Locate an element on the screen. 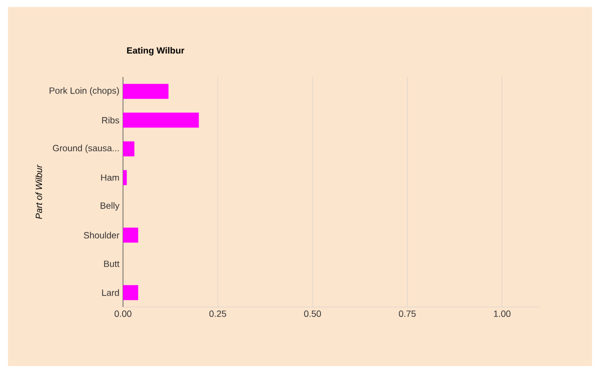 The height and width of the screenshot is (371, 600). y-tick-label: Lard is located at coordinates (110, 292).